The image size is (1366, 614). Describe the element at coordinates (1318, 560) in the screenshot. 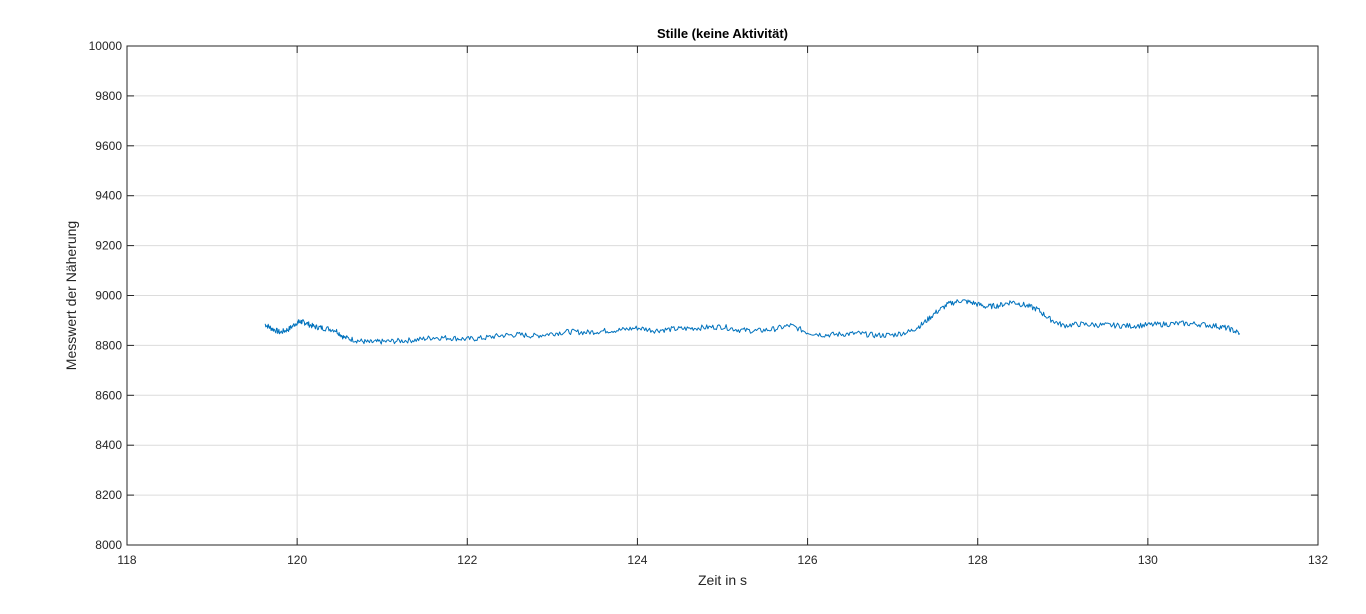

I see `x-tick-label: 132` at that location.